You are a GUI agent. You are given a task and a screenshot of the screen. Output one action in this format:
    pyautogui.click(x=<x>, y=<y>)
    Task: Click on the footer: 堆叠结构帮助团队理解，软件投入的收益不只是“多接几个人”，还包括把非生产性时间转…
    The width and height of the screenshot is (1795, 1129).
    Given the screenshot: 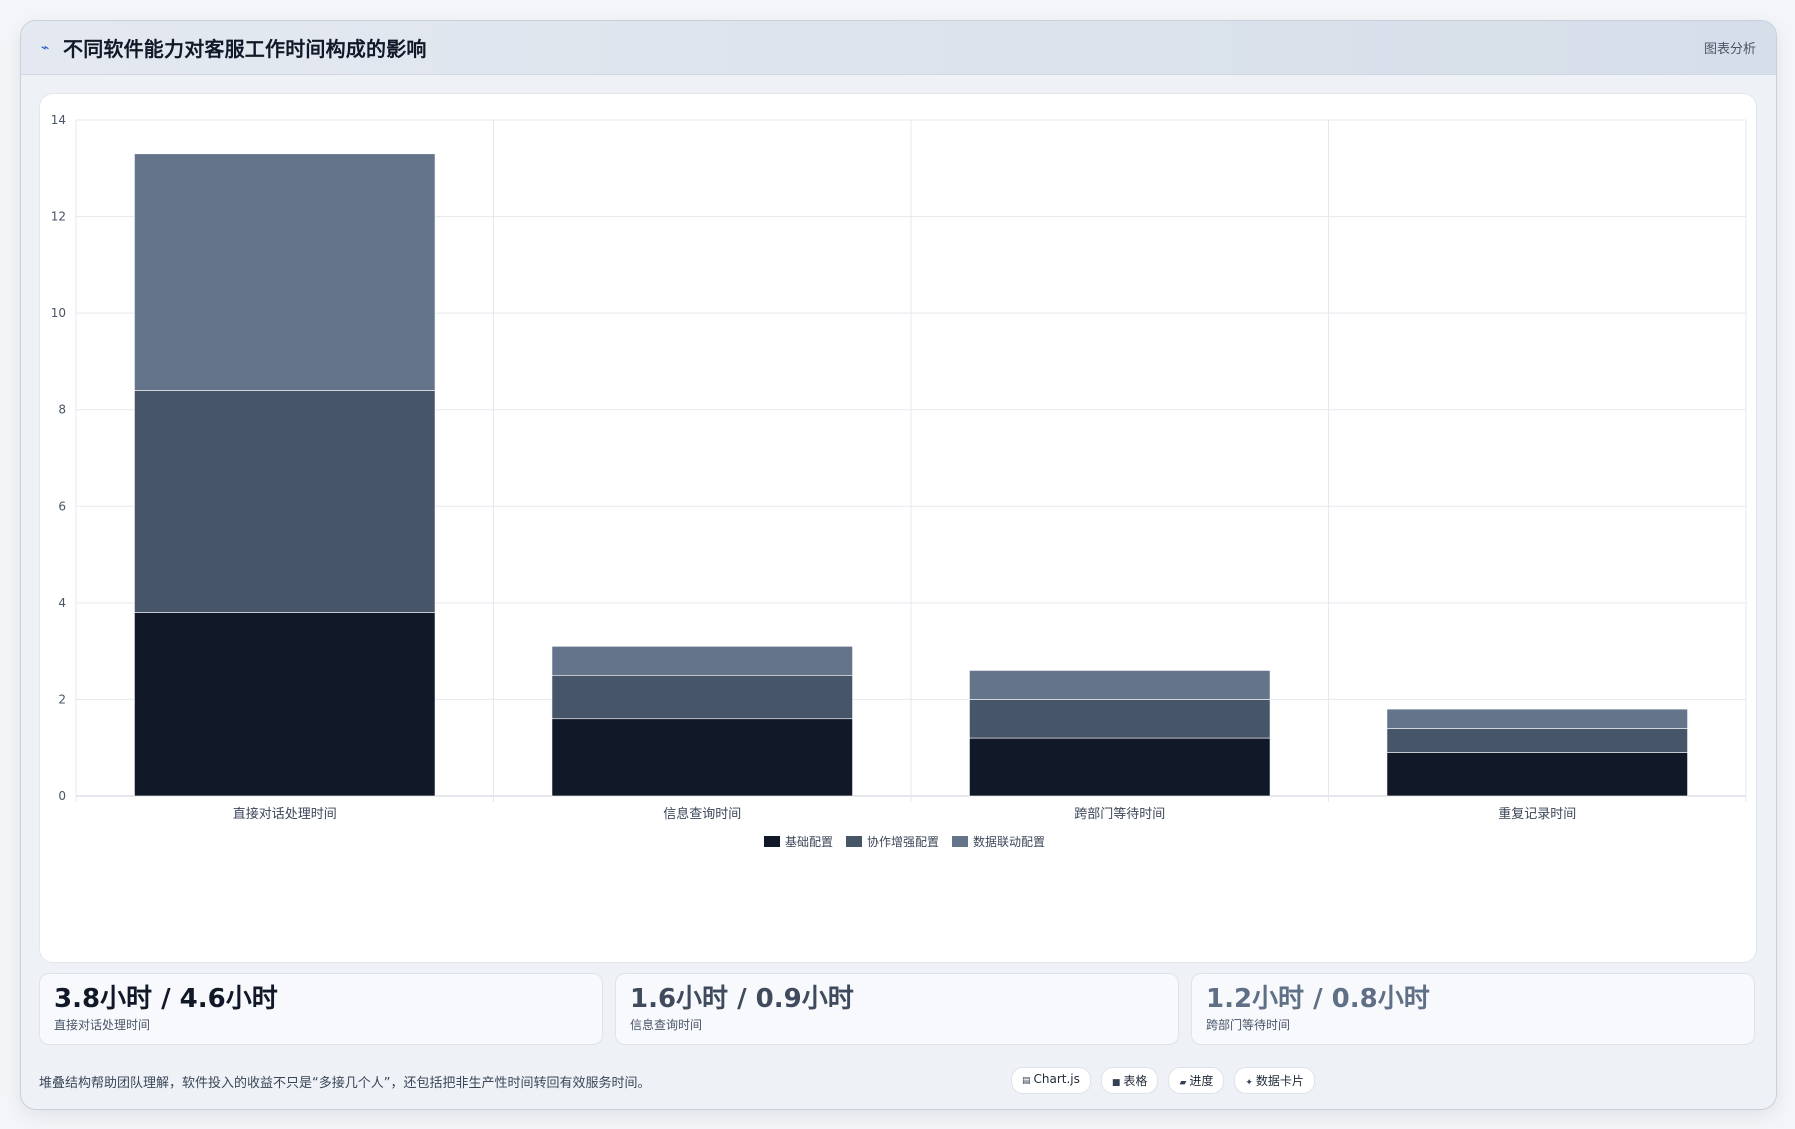 What is the action you would take?
    pyautogui.click(x=897, y=1081)
    